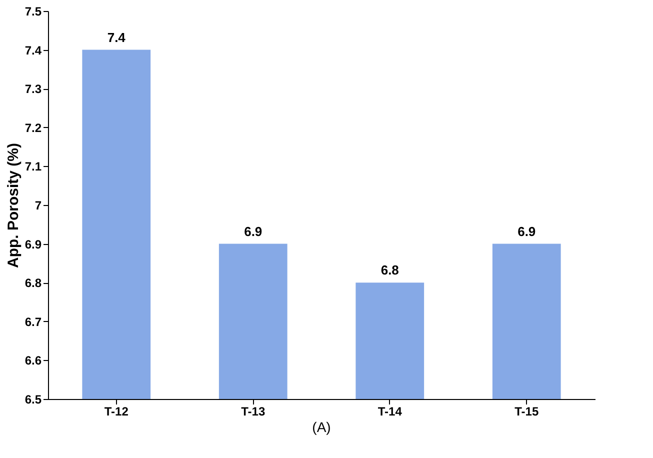 This screenshot has width=653, height=458. What do you see at coordinates (33, 127) in the screenshot?
I see `y-tick-label: 7.2` at bounding box center [33, 127].